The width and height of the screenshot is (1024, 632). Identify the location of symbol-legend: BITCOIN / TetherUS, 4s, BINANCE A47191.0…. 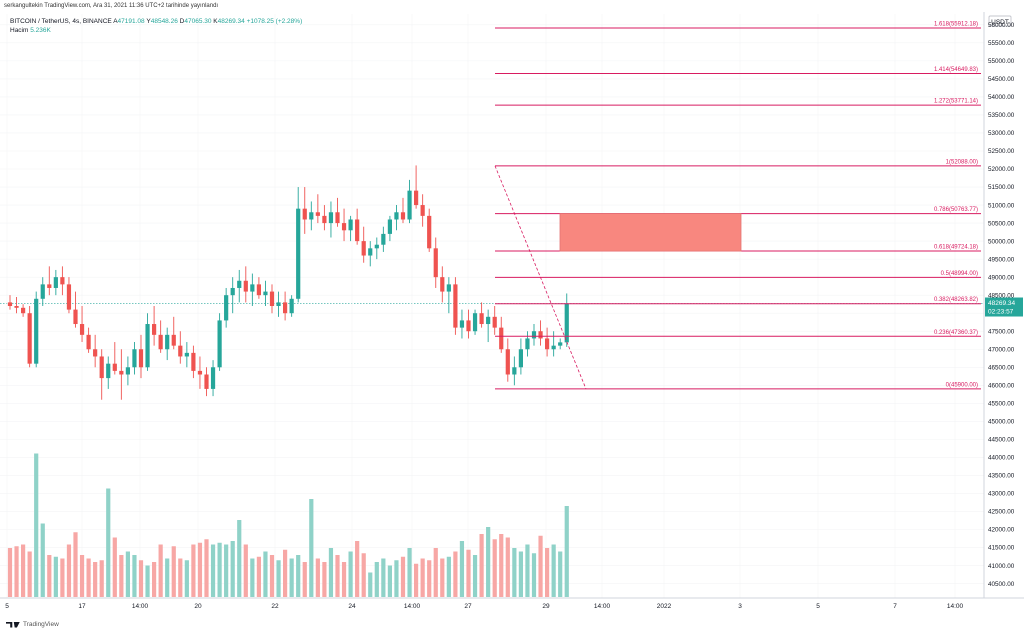
(156, 26).